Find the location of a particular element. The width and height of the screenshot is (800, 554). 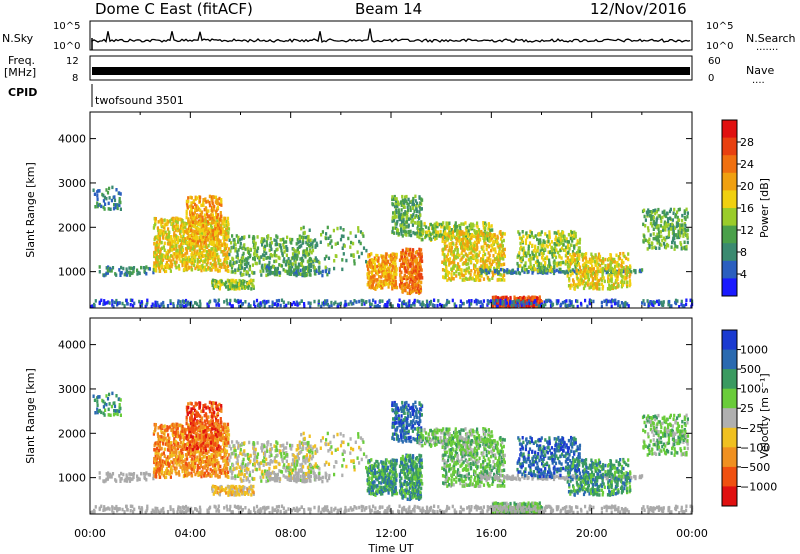

cpid-panel: CPID twofsound 3501 is located at coordinates (96, 95).